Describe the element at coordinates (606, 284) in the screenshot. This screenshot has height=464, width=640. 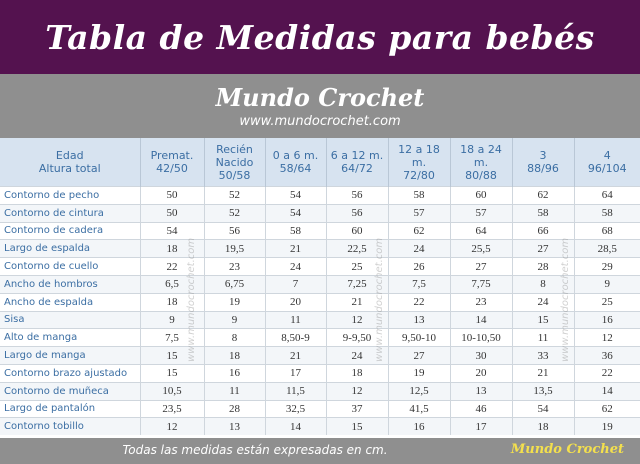
I see `table-cell: 9` at that location.